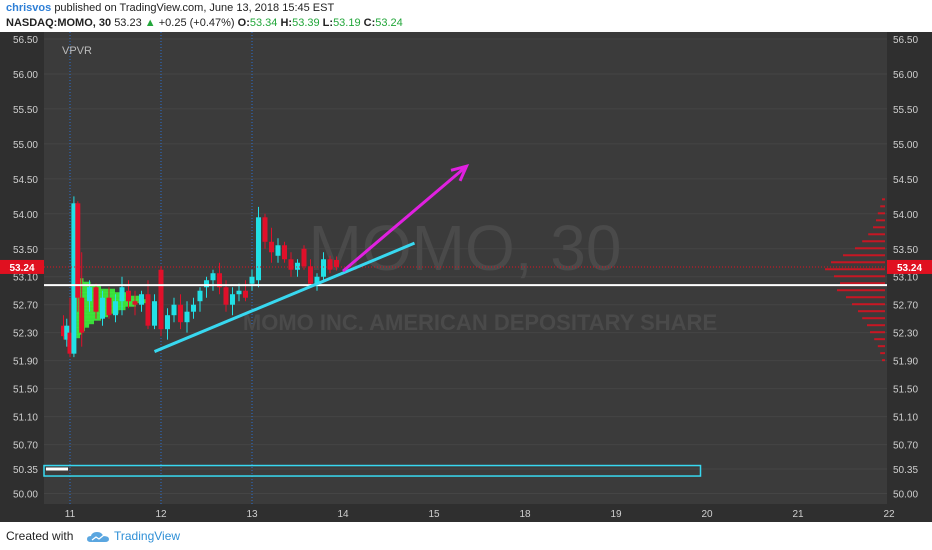 The image size is (932, 550). Describe the element at coordinates (25, 278) in the screenshot. I see `y-tick-label: 53.10` at that location.